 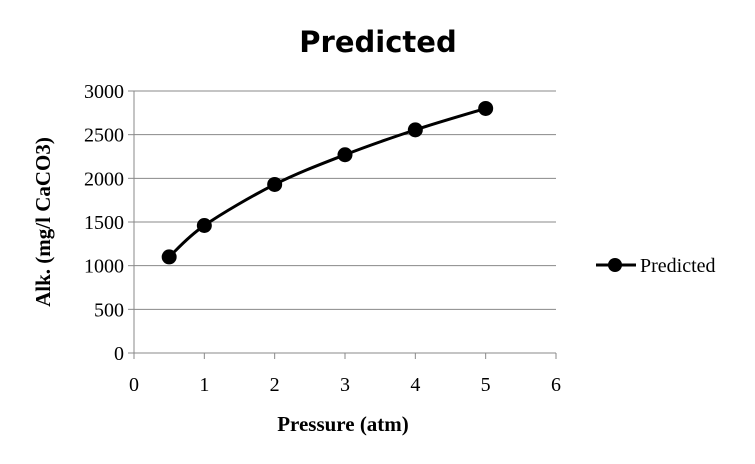 I want to click on x-axis-label: Pressure (atm), so click(x=343, y=424).